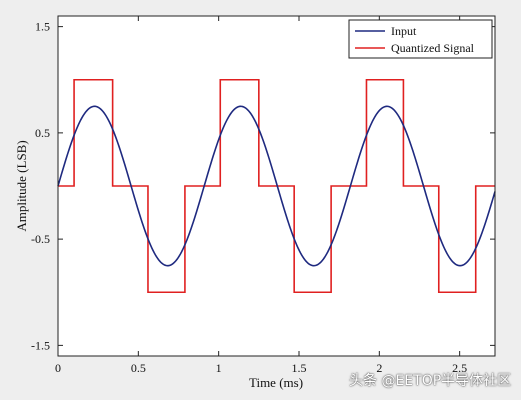  What do you see at coordinates (42, 27) in the screenshot?
I see `y-tick-label: 1.5` at bounding box center [42, 27].